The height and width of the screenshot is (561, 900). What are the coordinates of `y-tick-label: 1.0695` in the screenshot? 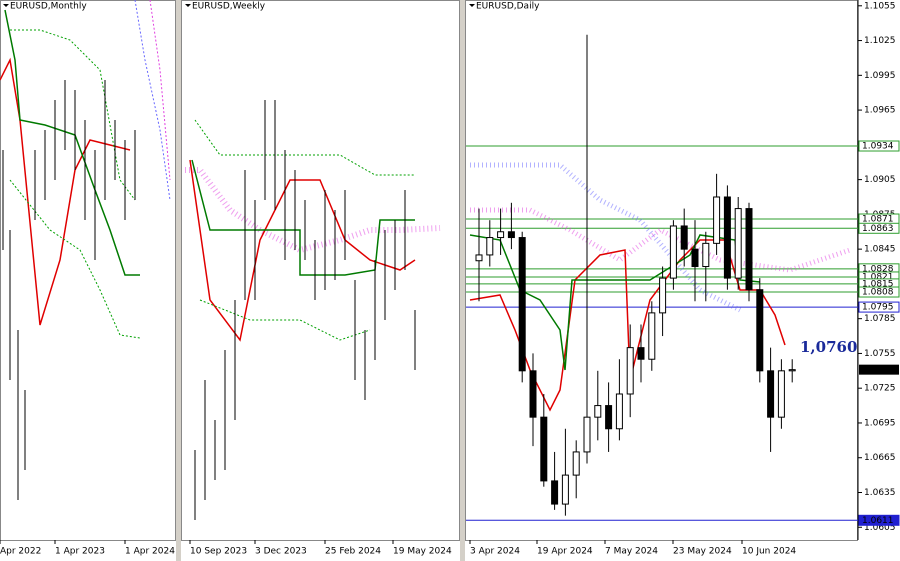 It's located at (880, 423).